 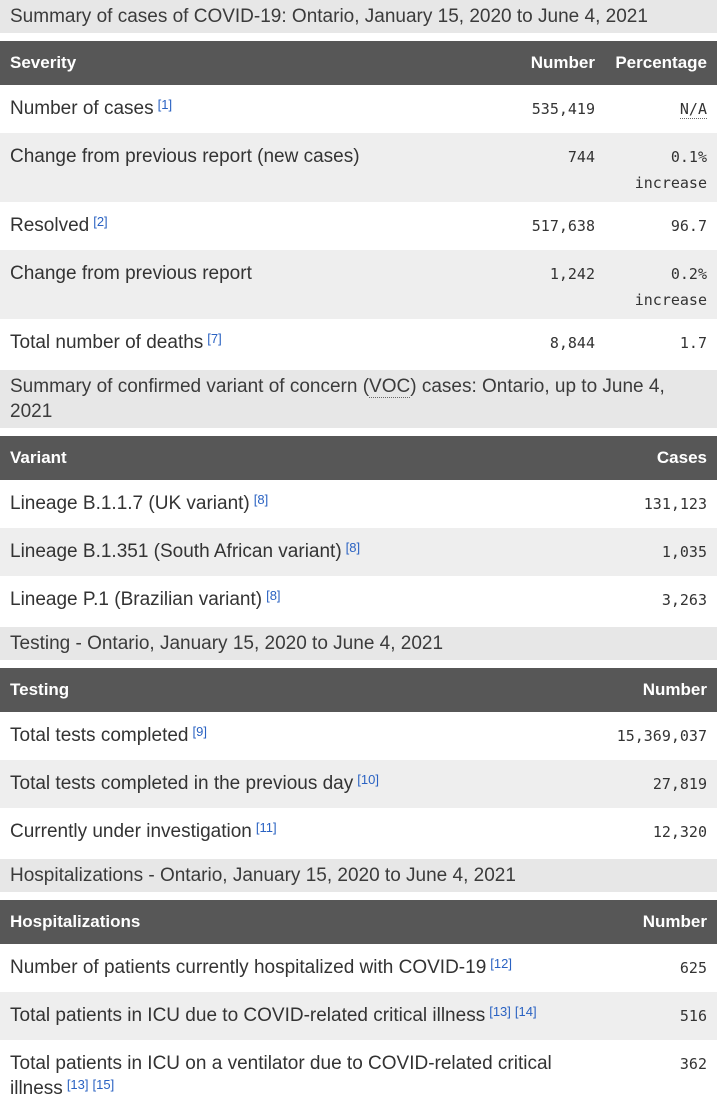 I want to click on abbr-term: VOC, so click(x=390, y=387).